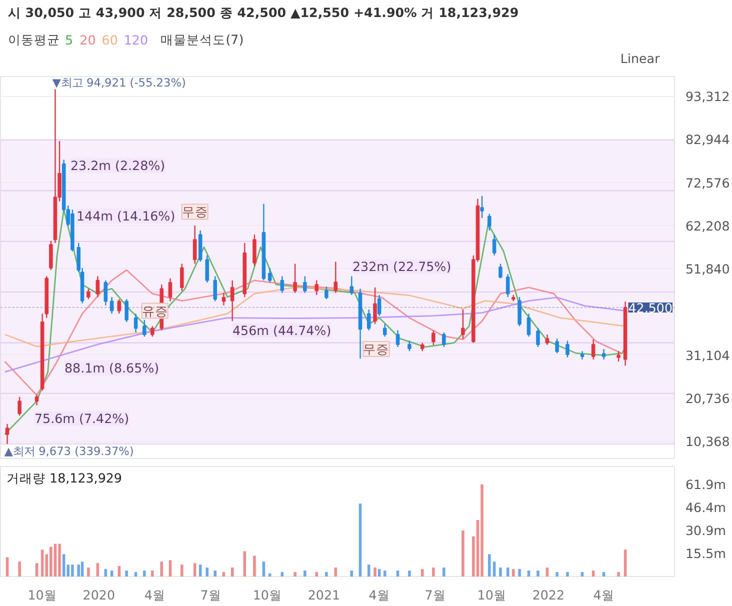  Describe the element at coordinates (118, 165) in the screenshot. I see `band-label: 23.2m (2.28%)` at that location.